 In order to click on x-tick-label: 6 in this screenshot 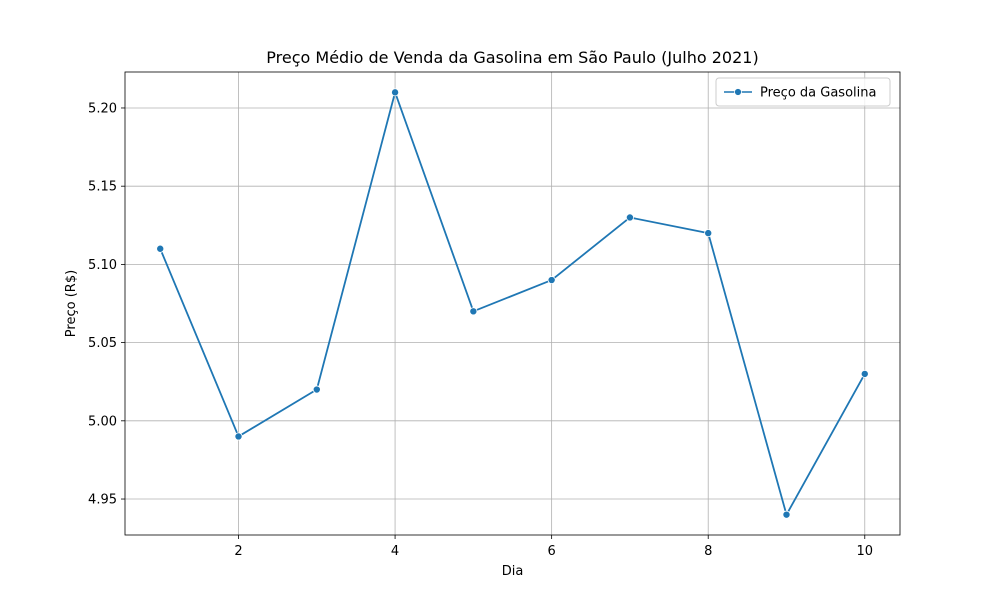, I will do `click(552, 551)`.